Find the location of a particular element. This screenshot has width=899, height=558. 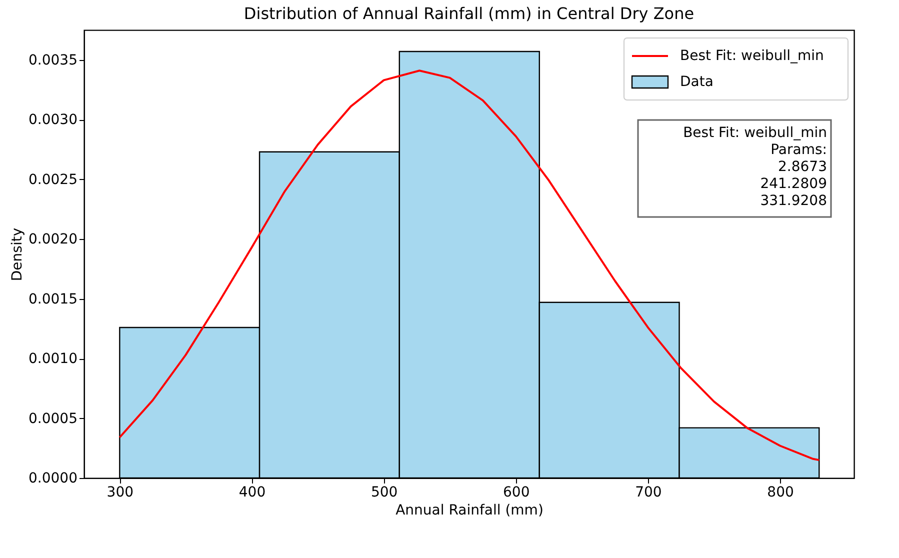

y-tick-label: 0.0030 is located at coordinates (53, 120).